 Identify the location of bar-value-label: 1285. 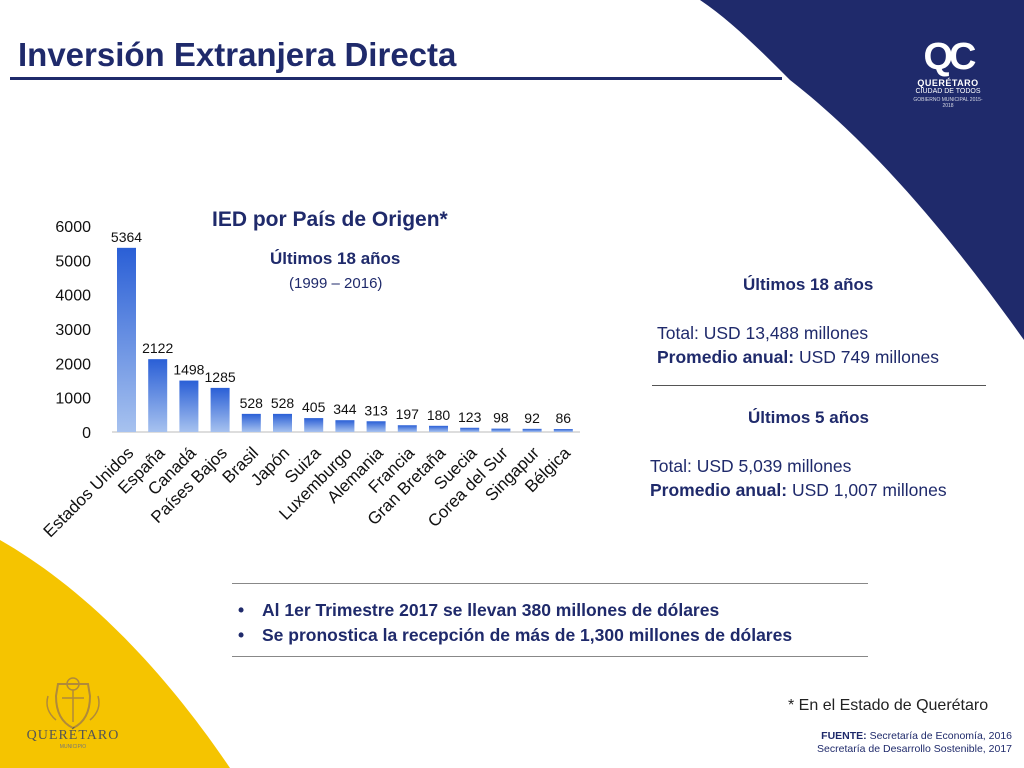
(220, 377).